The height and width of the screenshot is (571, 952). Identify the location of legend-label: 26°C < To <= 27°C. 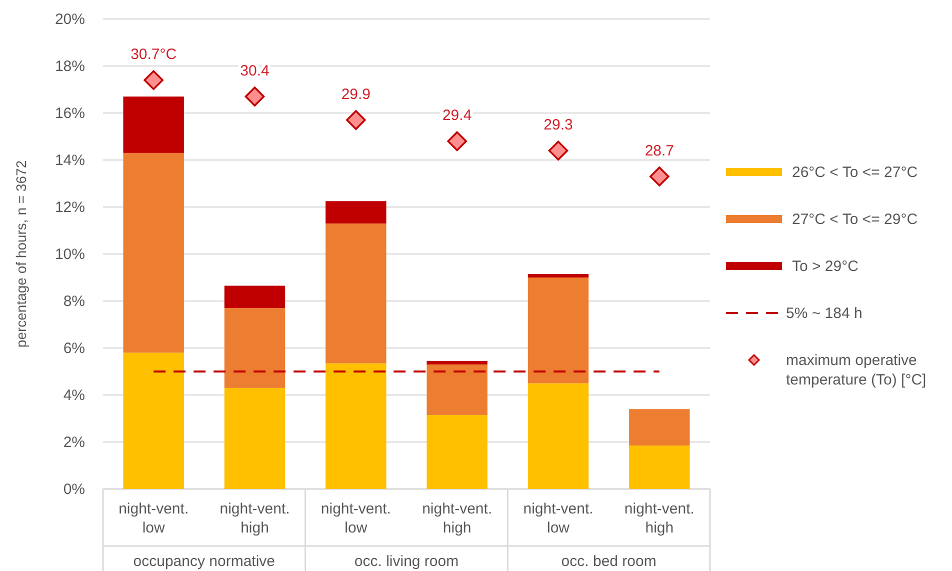
(855, 172).